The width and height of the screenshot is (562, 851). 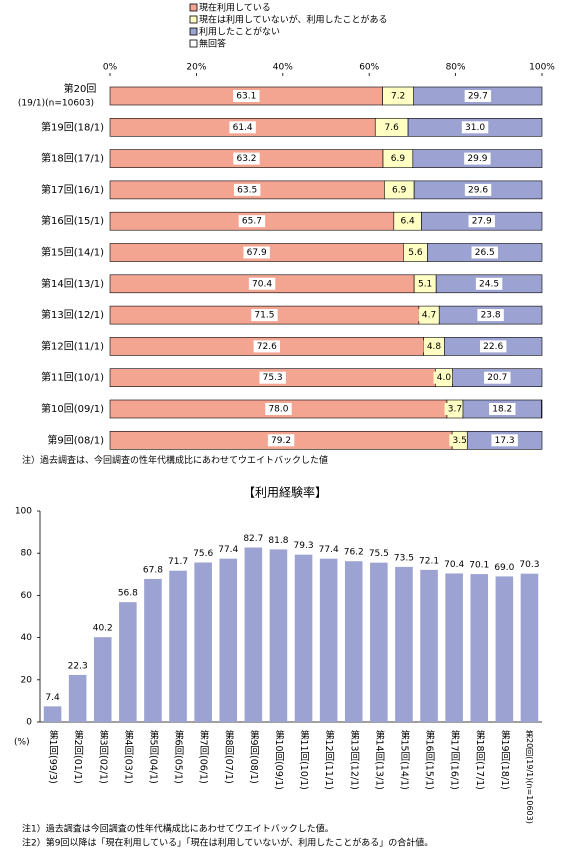 I want to click on x-tick-label: 100%, so click(x=542, y=68).